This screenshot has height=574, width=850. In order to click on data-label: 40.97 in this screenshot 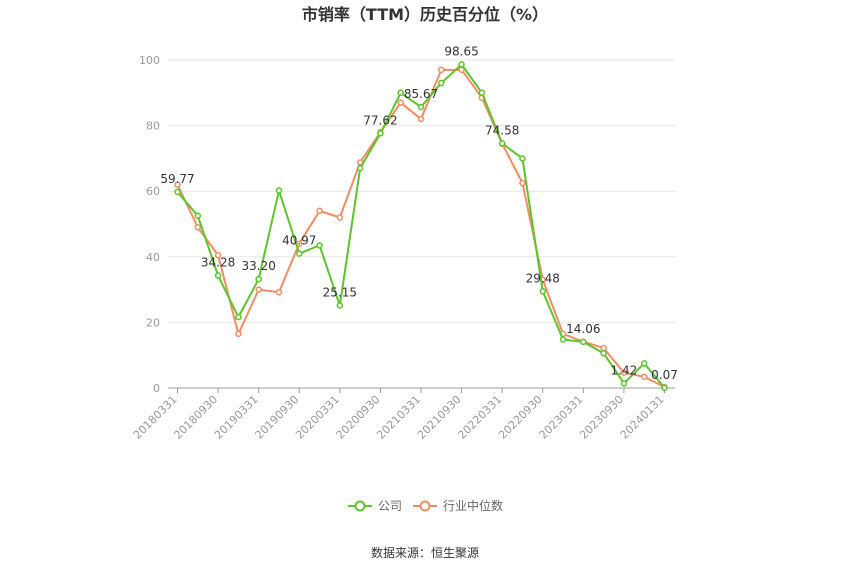, I will do `click(299, 241)`.